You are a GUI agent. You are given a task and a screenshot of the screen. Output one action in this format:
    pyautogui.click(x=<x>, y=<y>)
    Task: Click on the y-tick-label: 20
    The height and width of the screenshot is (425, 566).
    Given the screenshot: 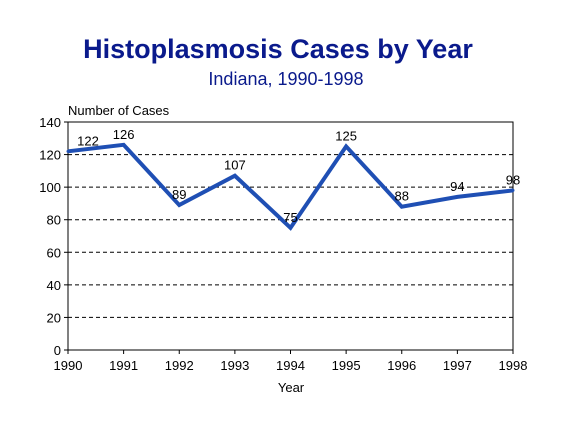 What is the action you would take?
    pyautogui.click(x=54, y=317)
    